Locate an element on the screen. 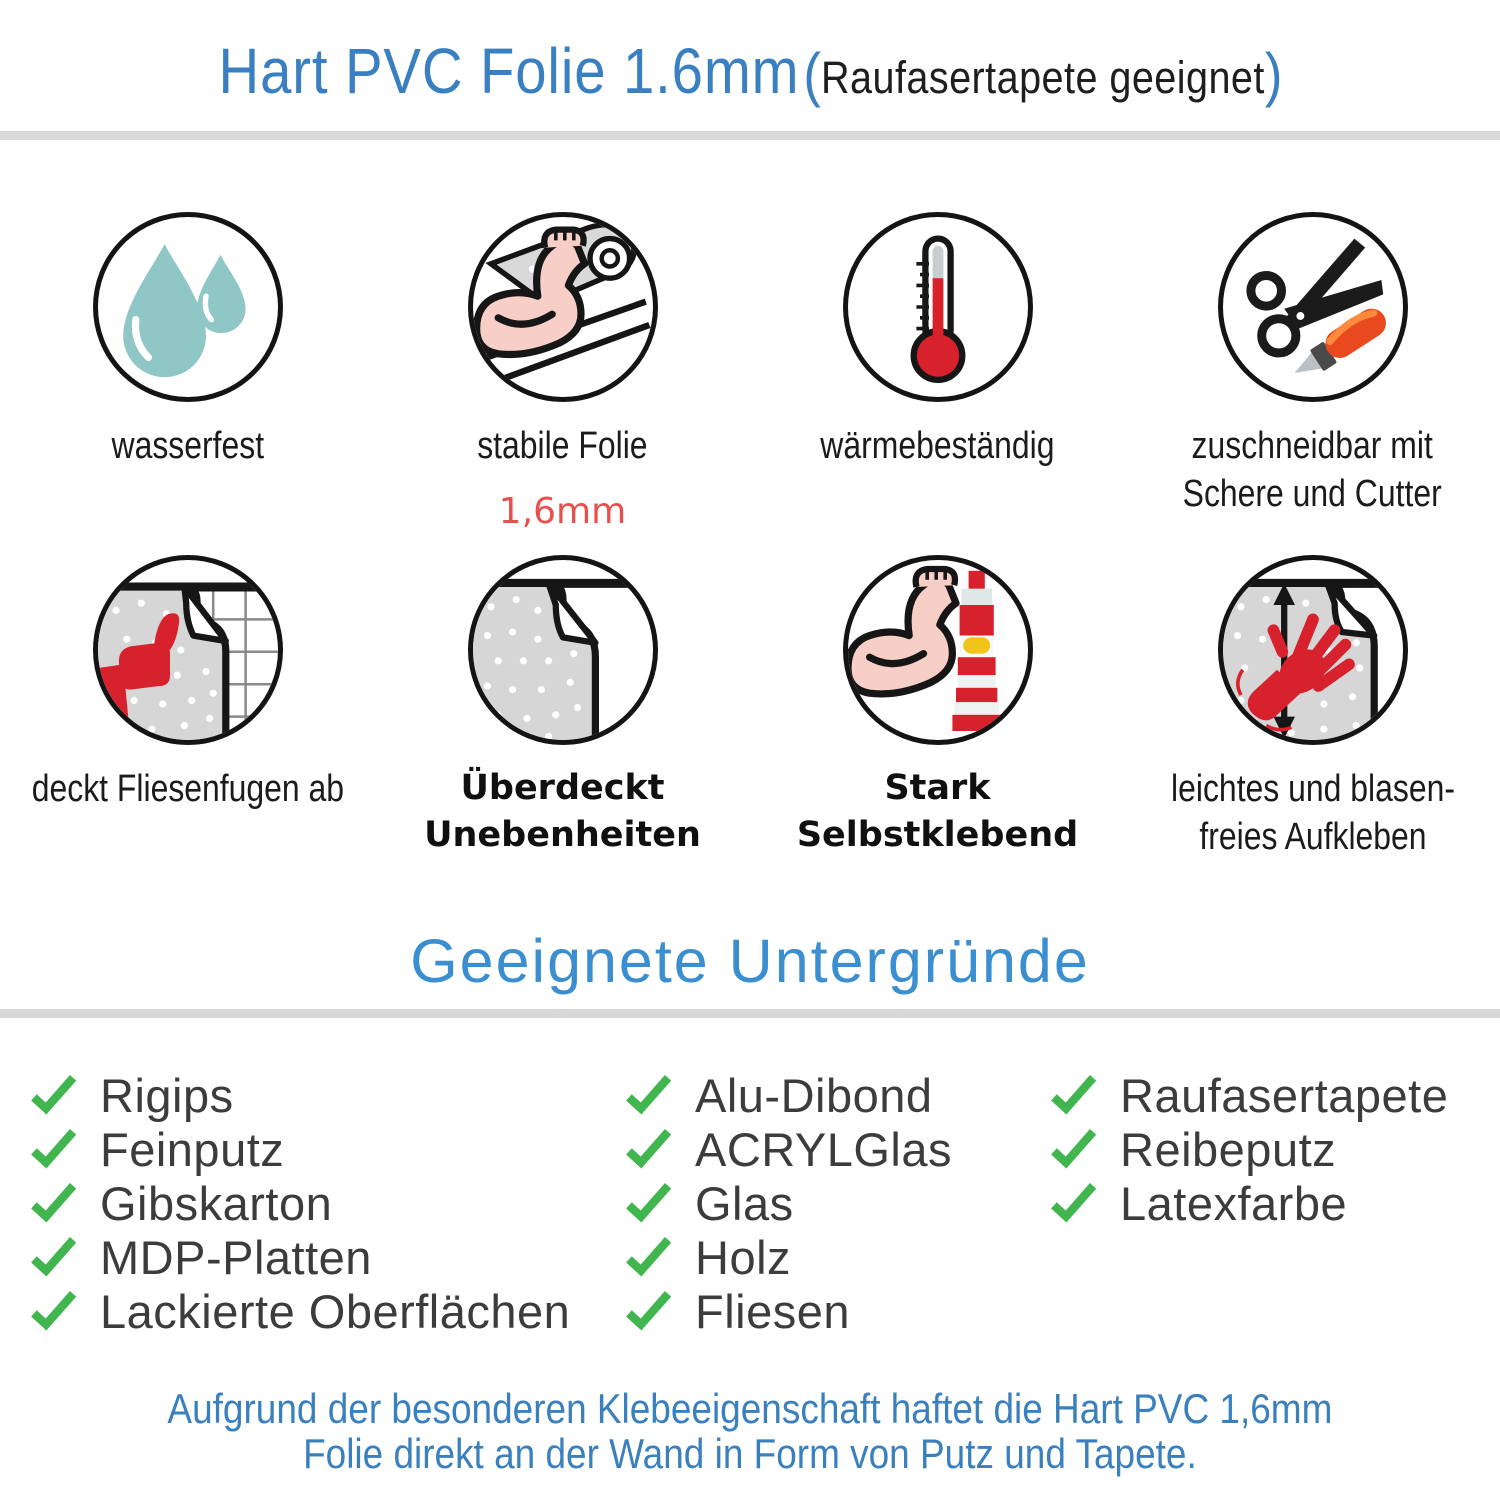  thermometer-icon is located at coordinates (937, 307).